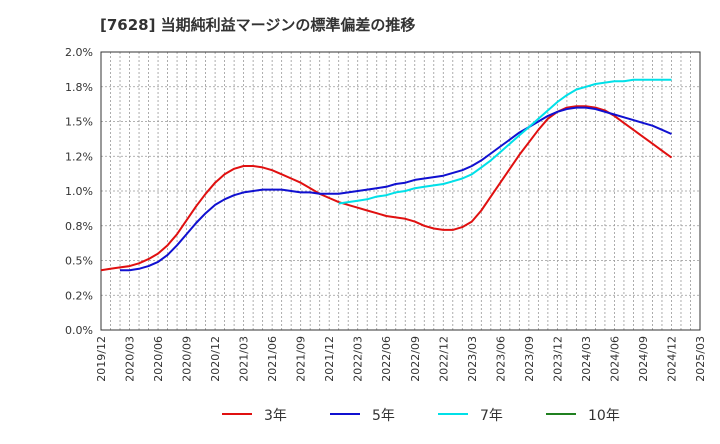 The image size is (720, 444). Describe the element at coordinates (329, 359) in the screenshot. I see `x-tick-label: 2021/12` at that location.